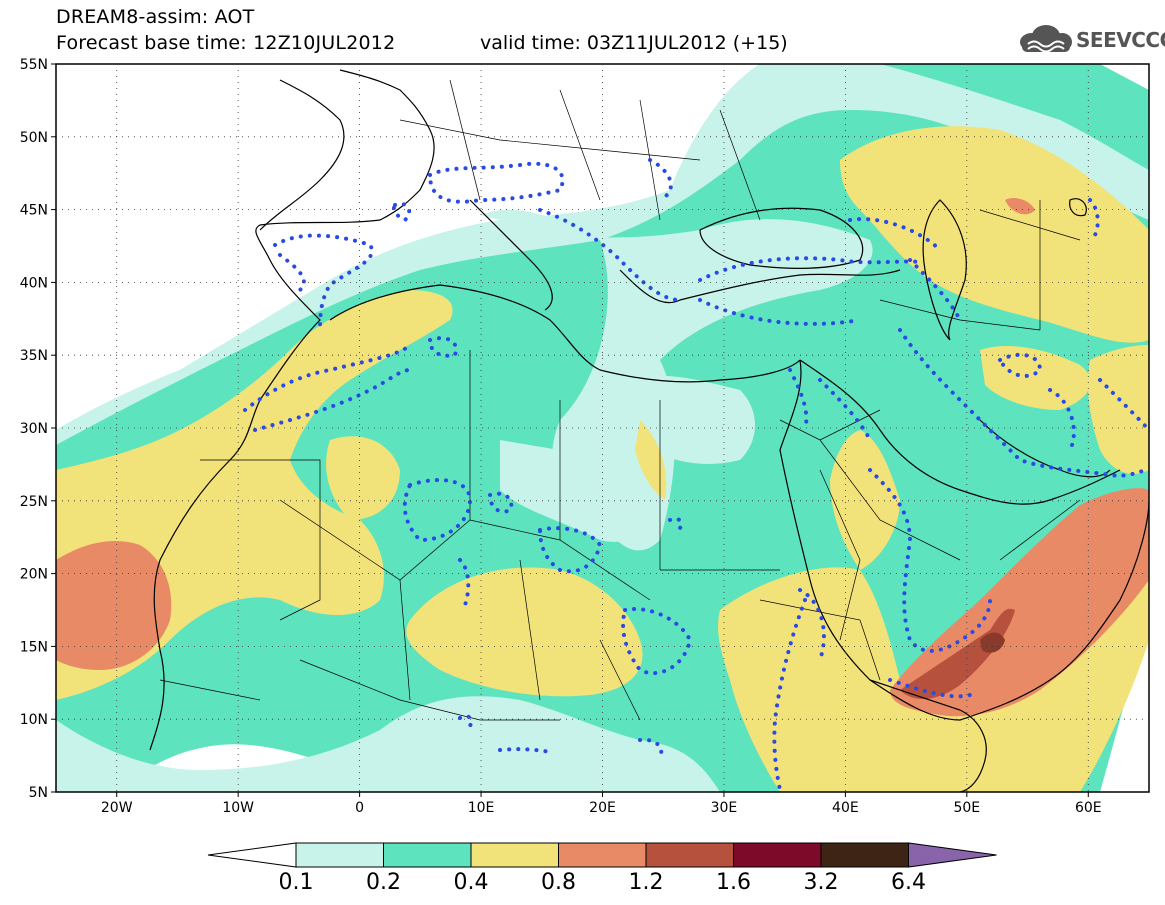 The height and width of the screenshot is (905, 1165). I want to click on latitude-label: 50N, so click(34, 138).